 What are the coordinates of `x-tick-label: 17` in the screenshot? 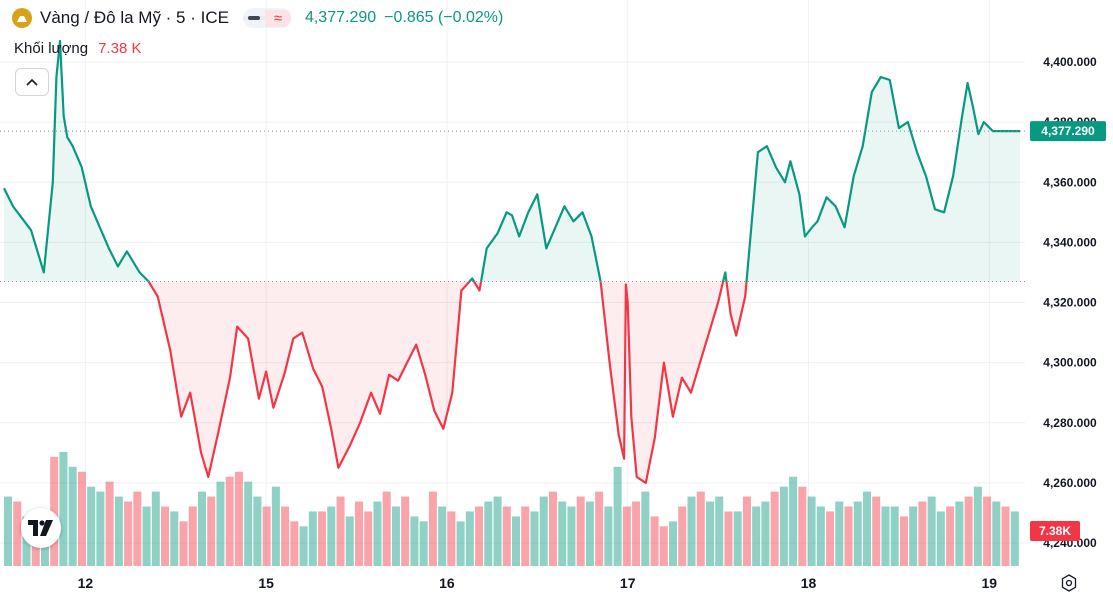 It's located at (628, 583).